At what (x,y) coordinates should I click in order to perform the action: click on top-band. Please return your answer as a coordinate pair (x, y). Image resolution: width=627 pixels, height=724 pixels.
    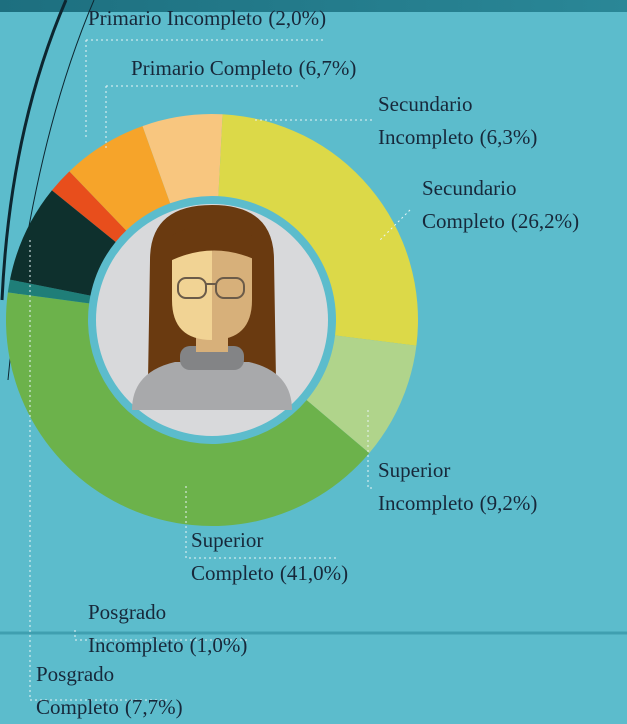
    Looking at the image, I should click on (313, 6).